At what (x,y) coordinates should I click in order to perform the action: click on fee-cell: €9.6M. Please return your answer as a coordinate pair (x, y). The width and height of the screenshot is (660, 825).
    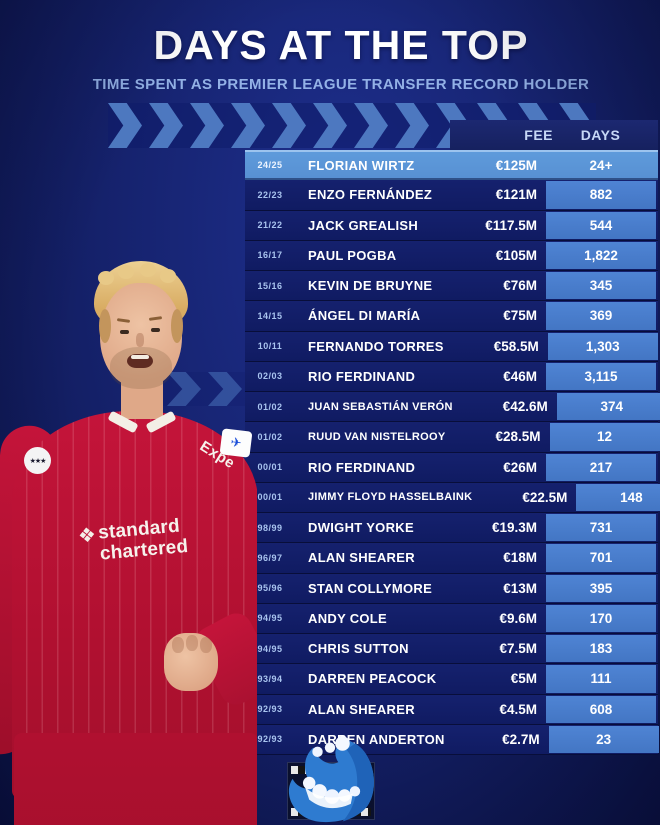
    Looking at the image, I should click on (518, 618).